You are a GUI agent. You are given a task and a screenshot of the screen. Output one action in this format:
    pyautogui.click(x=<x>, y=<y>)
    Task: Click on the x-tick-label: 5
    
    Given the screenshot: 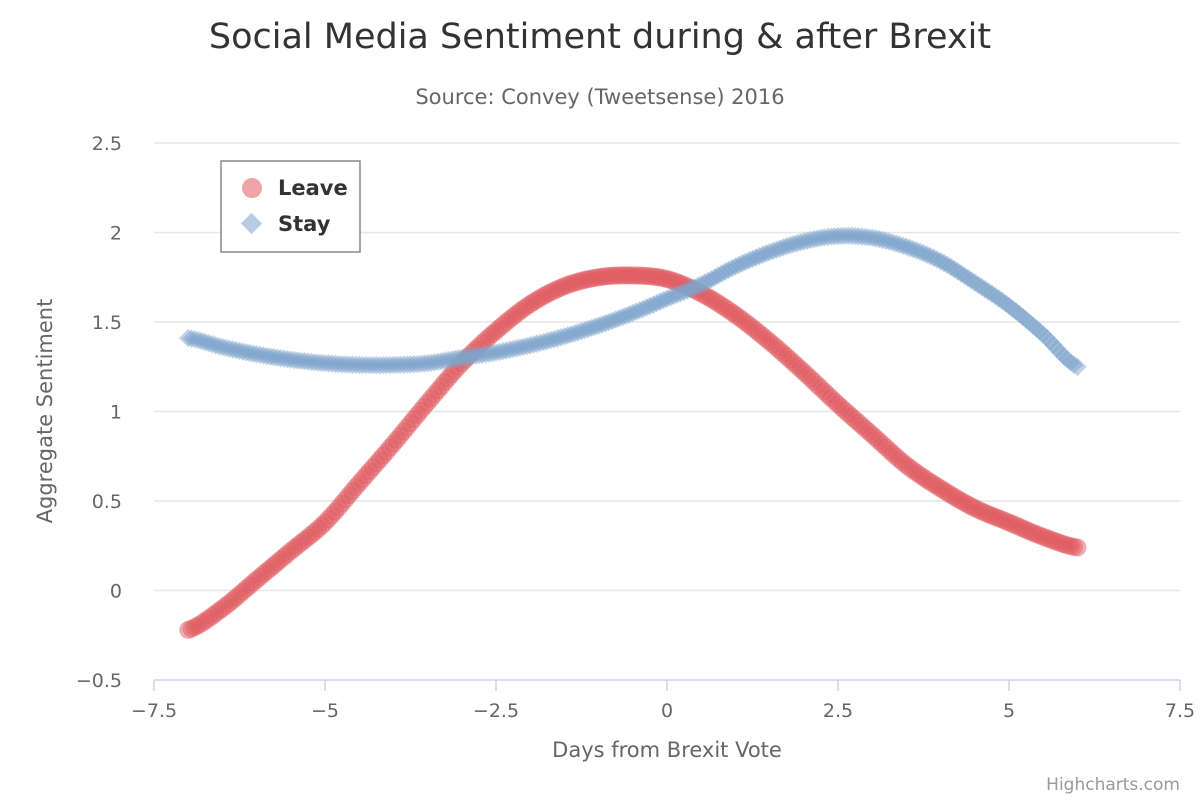 What is the action you would take?
    pyautogui.click(x=1009, y=711)
    